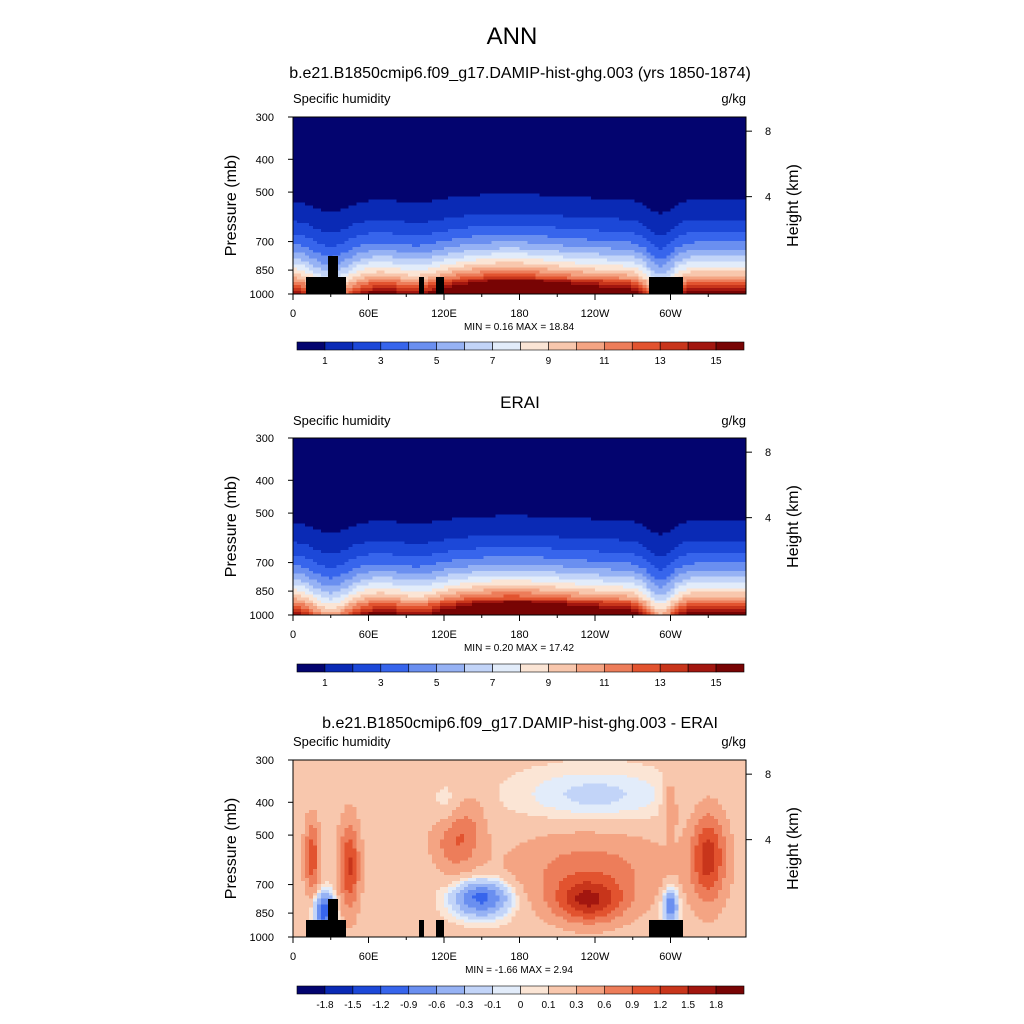  I want to click on colorbar-label: -1.5, so click(353, 1005).